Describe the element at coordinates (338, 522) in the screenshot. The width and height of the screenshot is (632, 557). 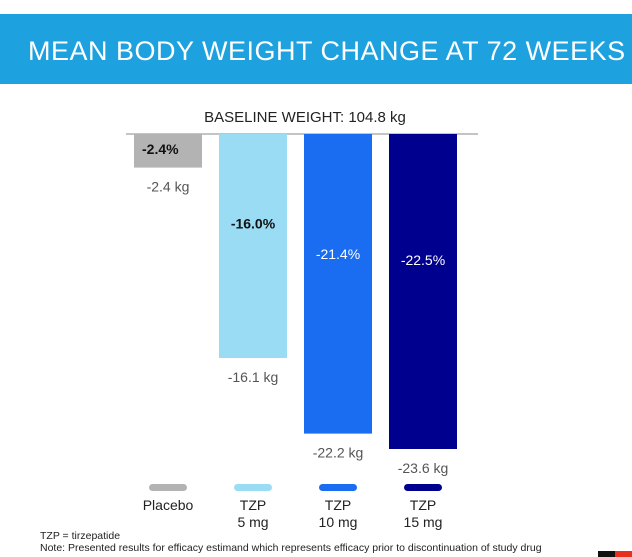
I see `legend-dose-label: 10 mg` at that location.